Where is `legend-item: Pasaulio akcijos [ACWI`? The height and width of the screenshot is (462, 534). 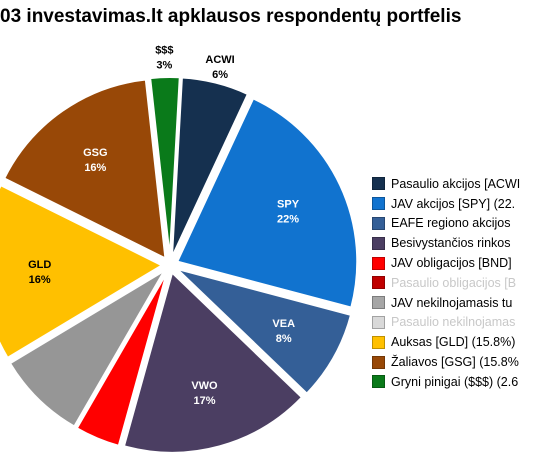 legend-item: Pasaulio akcijos [ACWI is located at coordinates (453, 184).